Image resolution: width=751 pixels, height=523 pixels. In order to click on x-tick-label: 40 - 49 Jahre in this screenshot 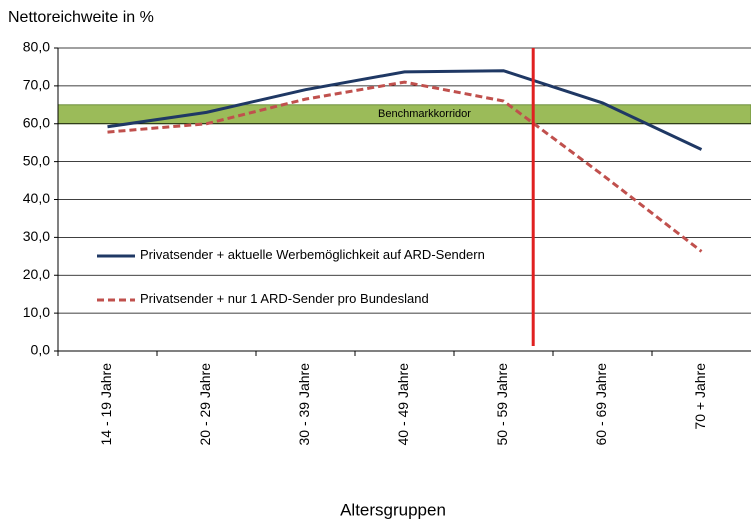, I will do `click(403, 404)`.